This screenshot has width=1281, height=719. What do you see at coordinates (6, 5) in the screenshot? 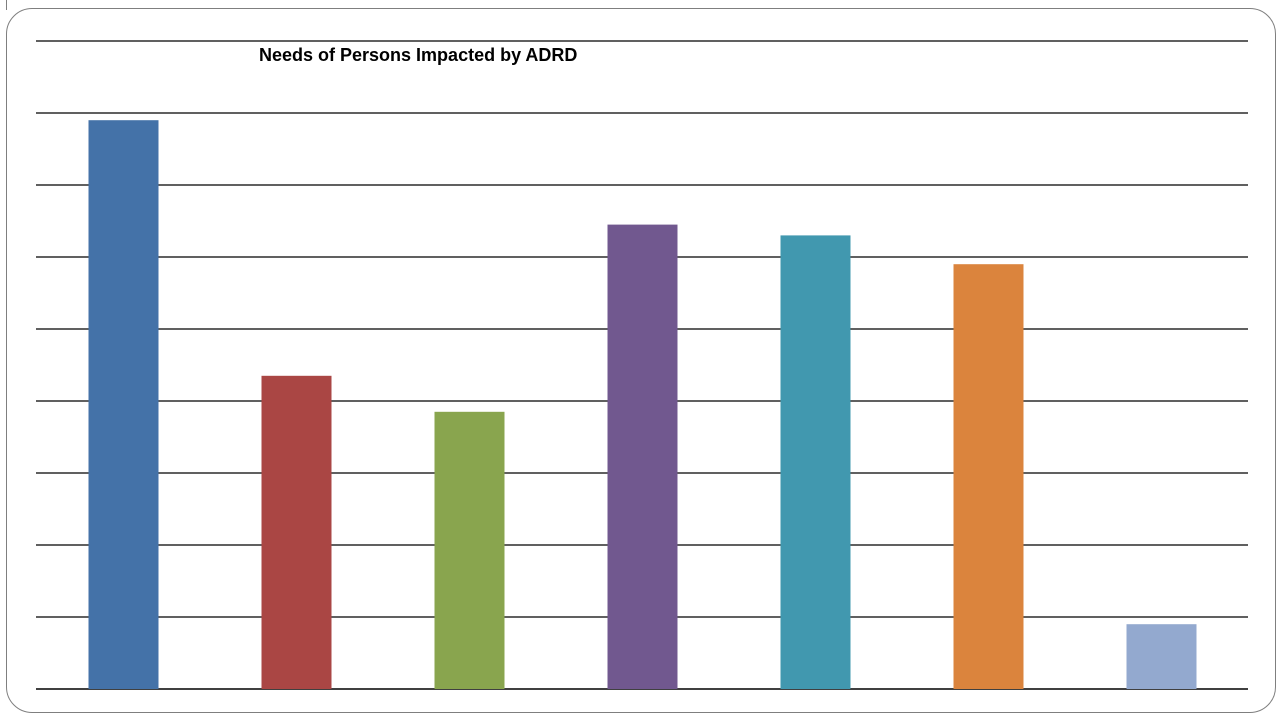
I see `frame-corner-tick` at bounding box center [6, 5].